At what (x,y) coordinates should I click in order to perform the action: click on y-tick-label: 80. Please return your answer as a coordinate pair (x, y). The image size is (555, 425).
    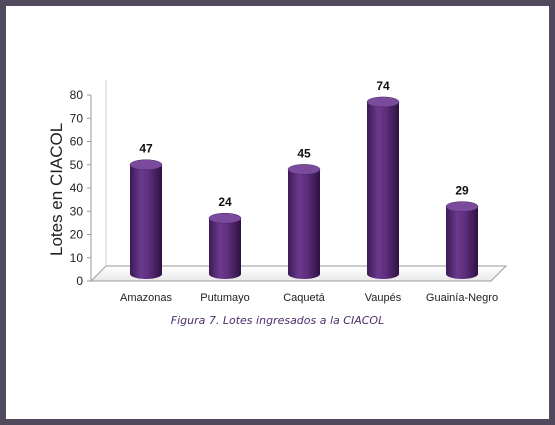
    Looking at the image, I should click on (77, 95).